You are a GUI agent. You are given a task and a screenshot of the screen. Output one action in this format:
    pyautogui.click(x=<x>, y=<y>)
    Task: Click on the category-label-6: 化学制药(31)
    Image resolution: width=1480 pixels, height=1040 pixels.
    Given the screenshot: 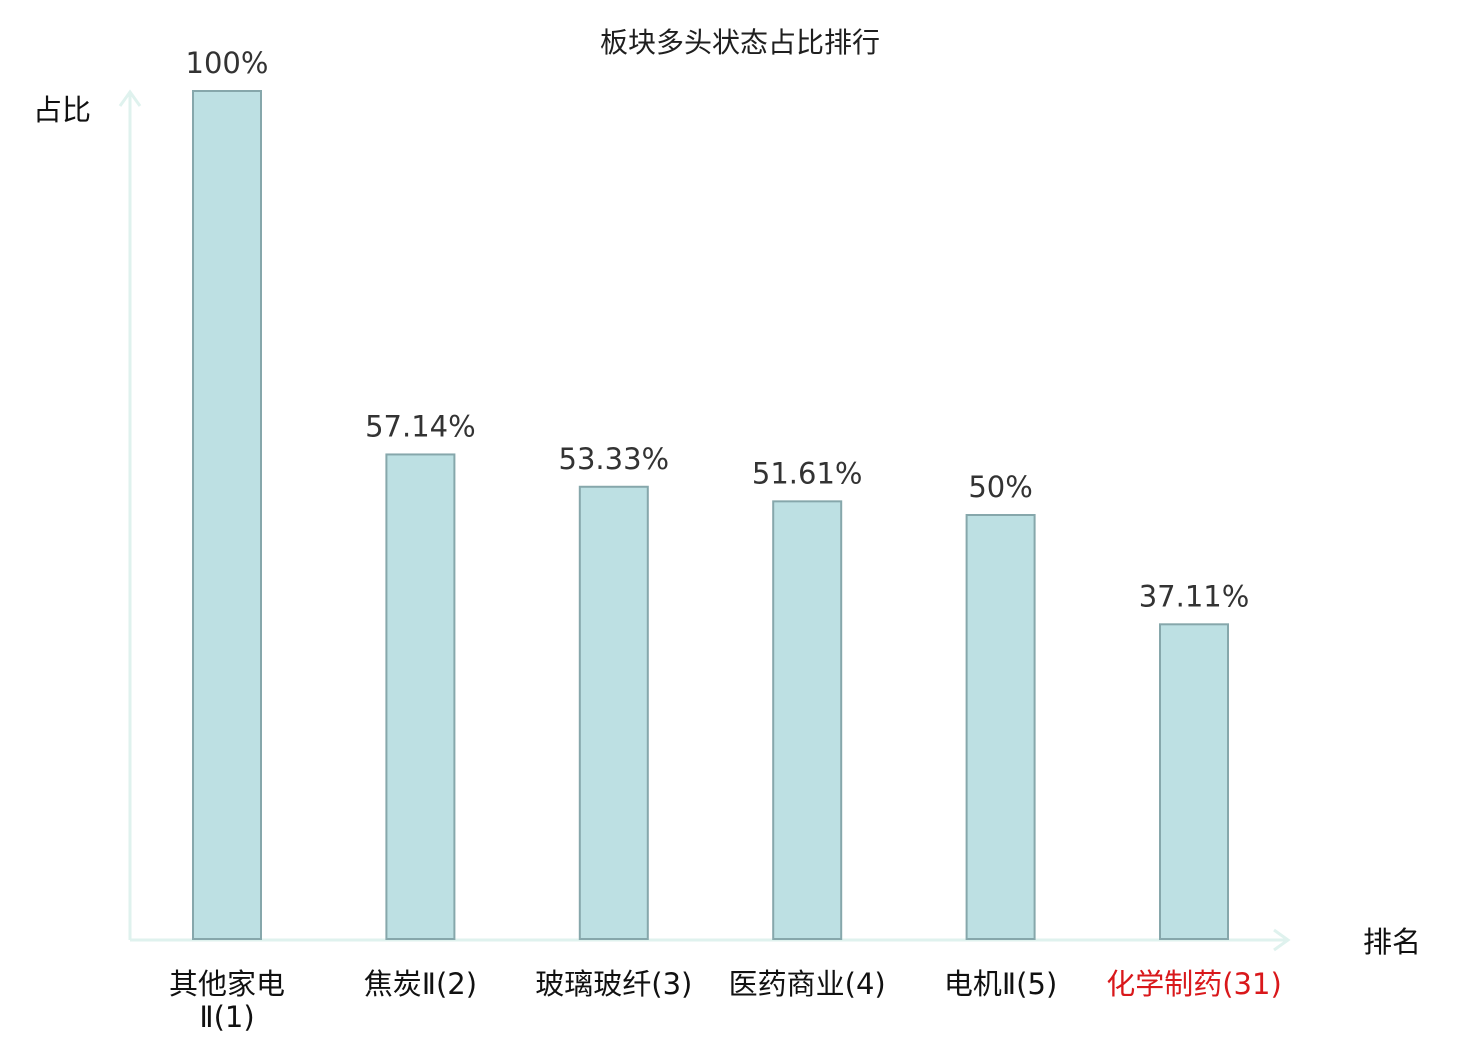 What is the action you would take?
    pyautogui.click(x=1194, y=984)
    